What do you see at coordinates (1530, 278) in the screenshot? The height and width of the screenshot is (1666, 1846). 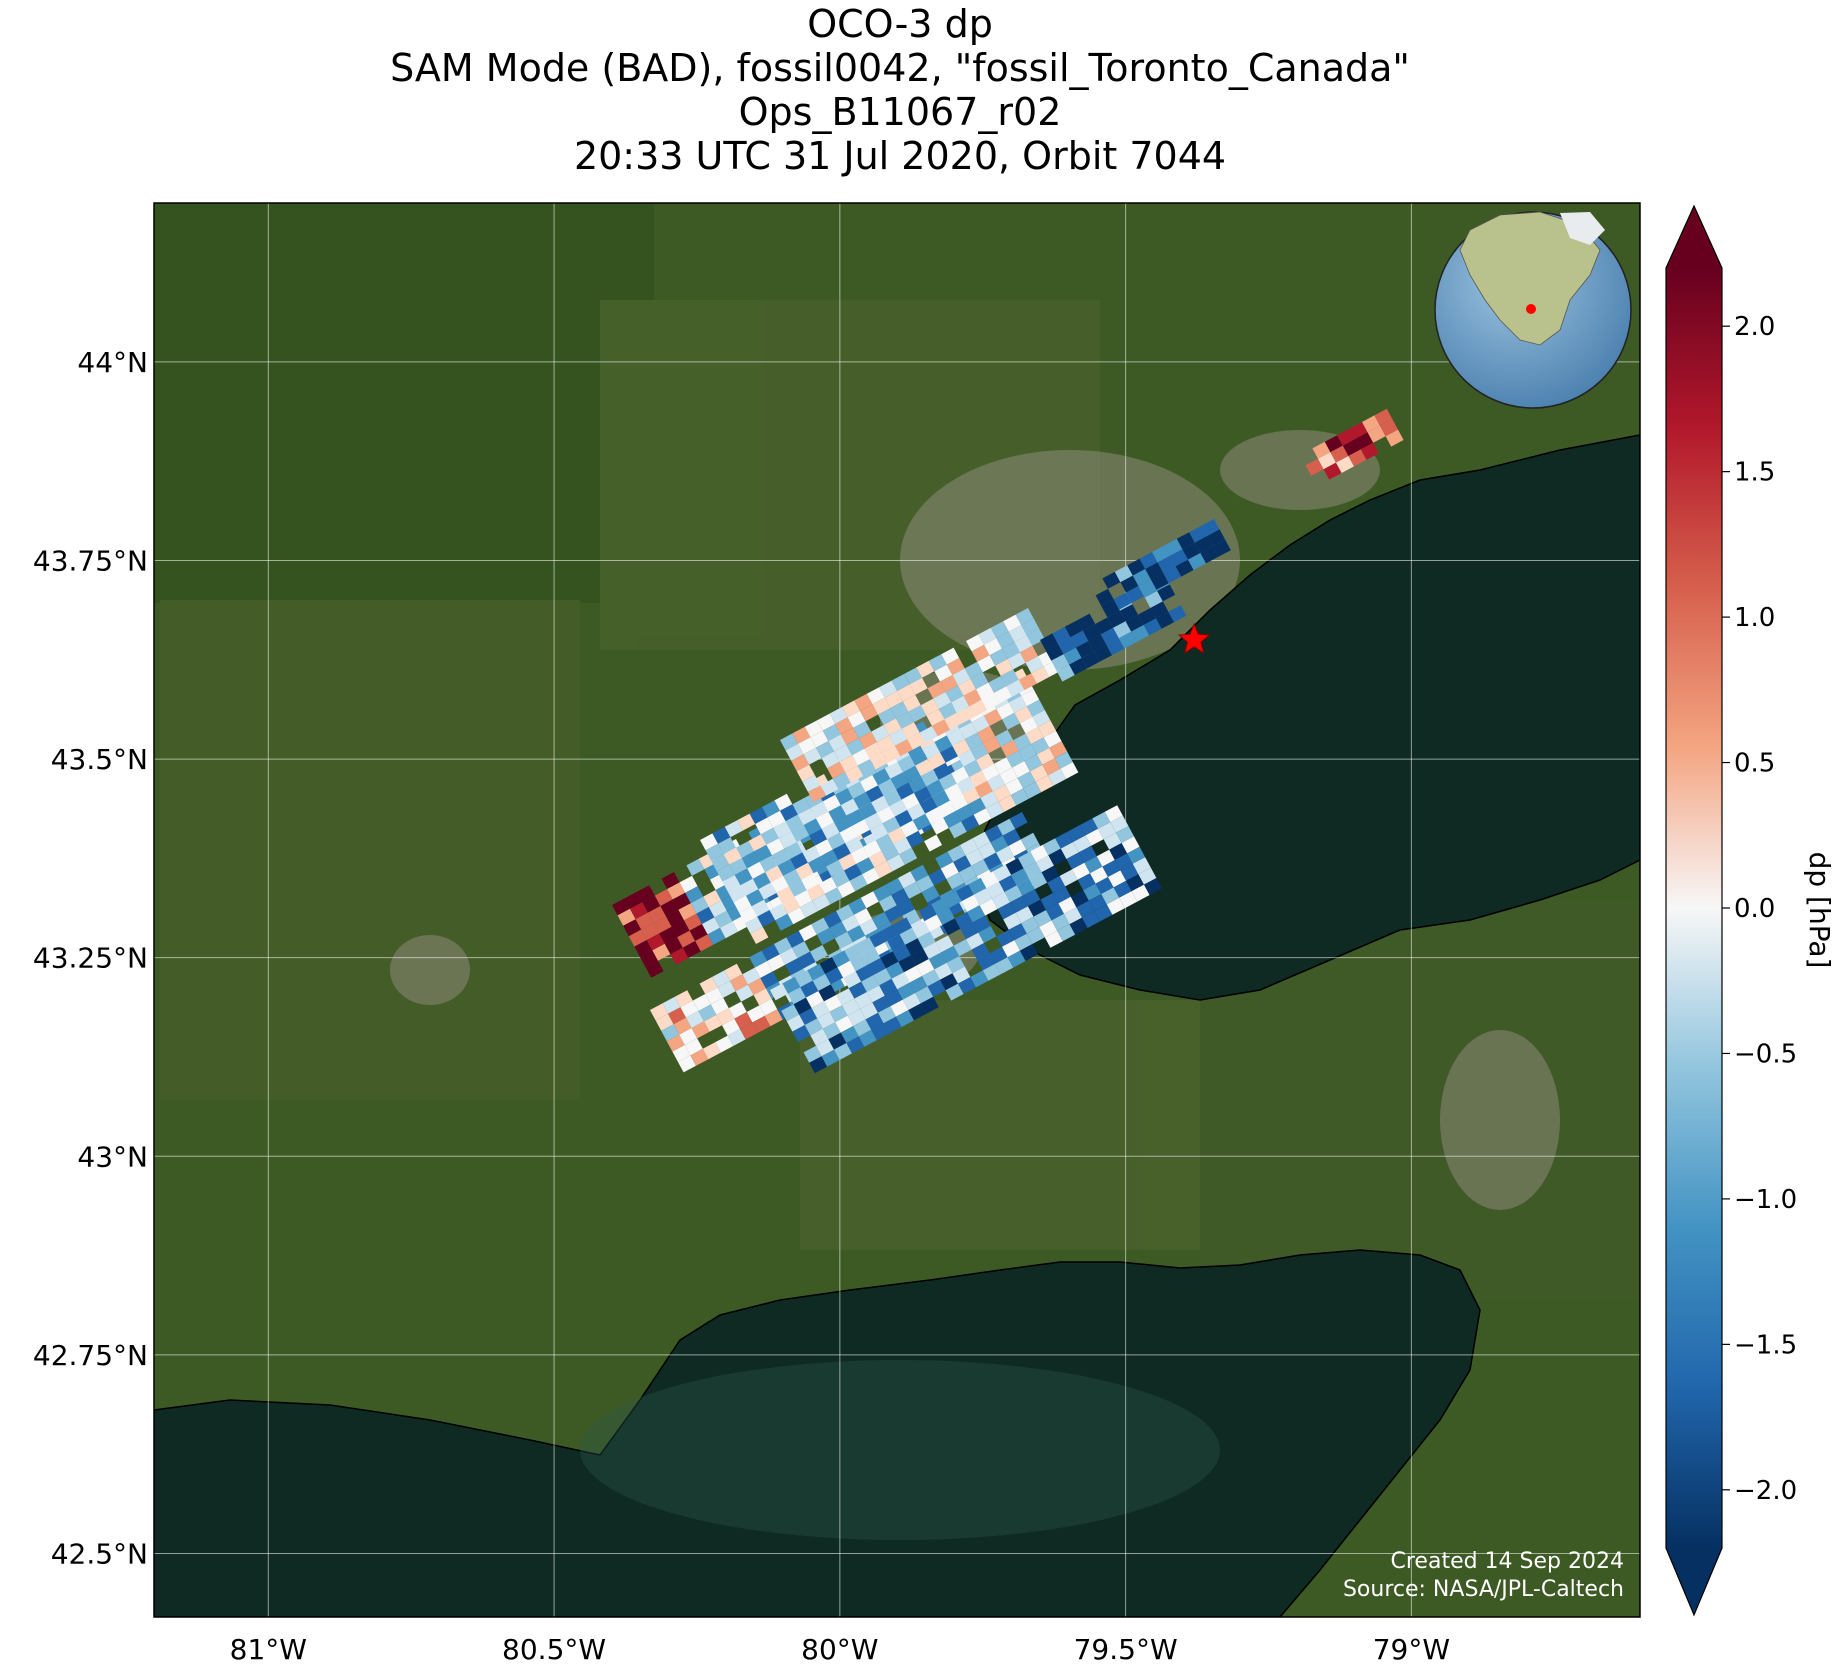 I see `globe-north-america` at bounding box center [1530, 278].